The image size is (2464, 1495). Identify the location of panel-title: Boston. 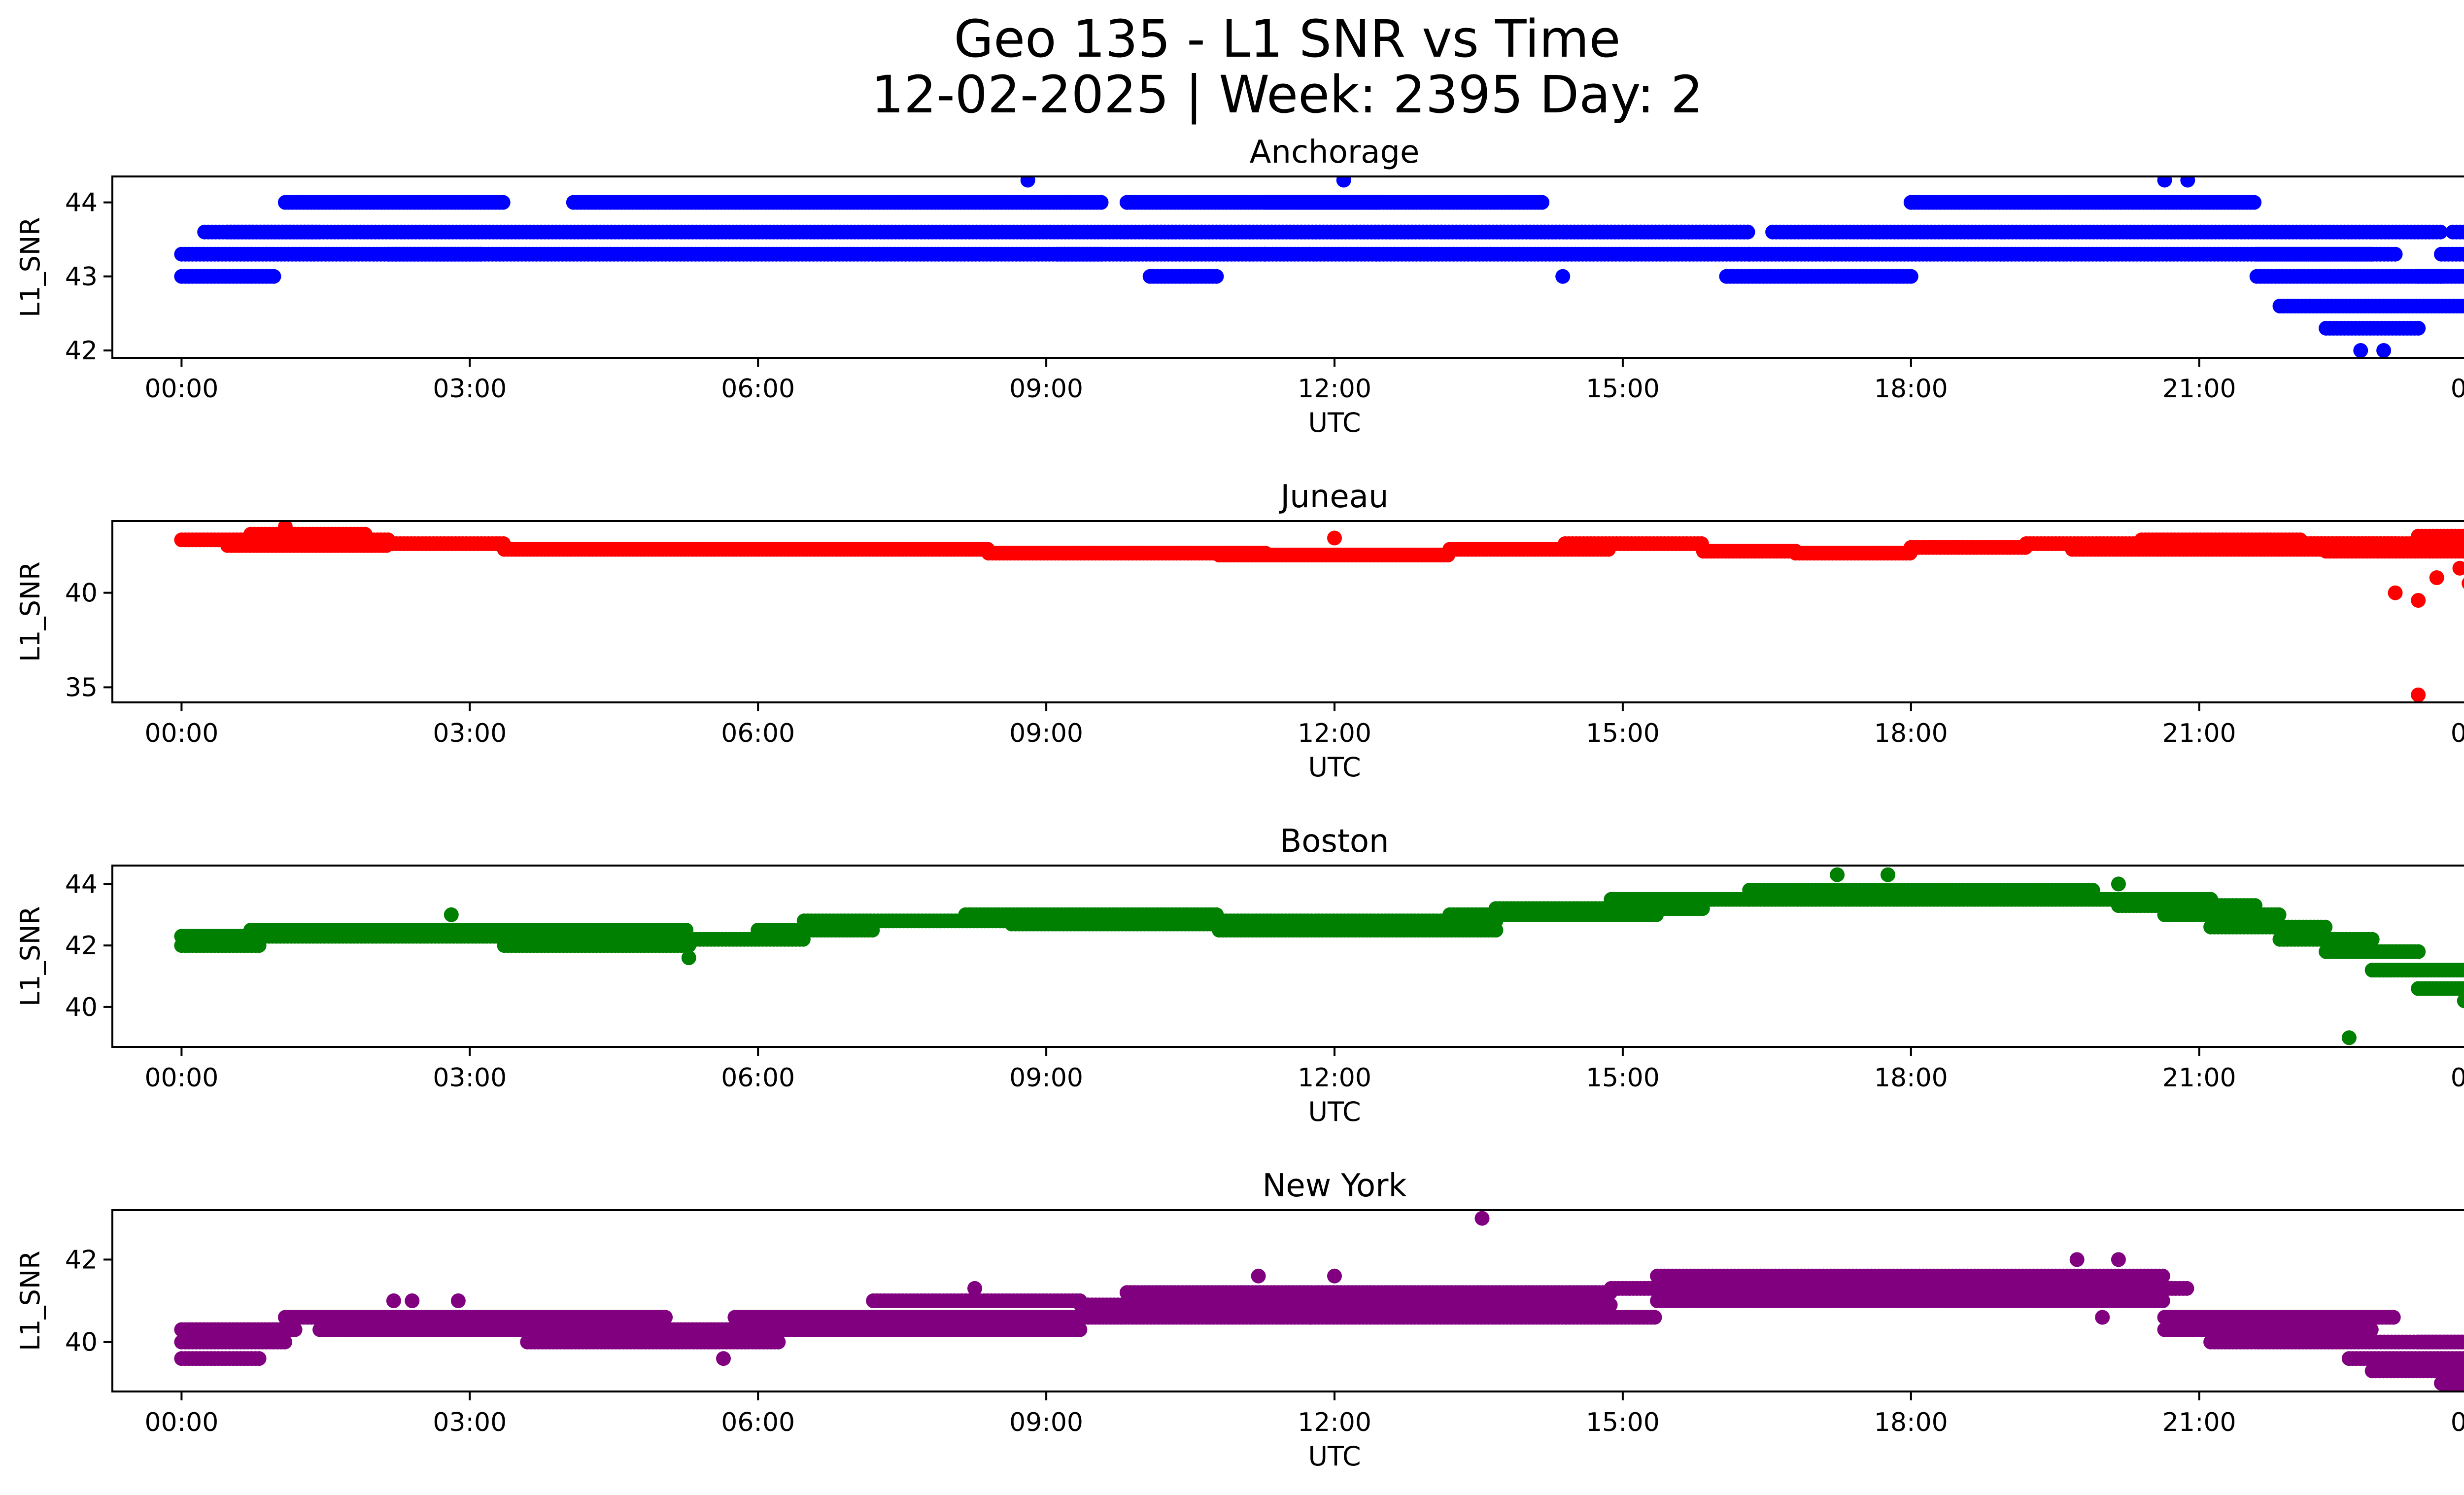
(1334, 841).